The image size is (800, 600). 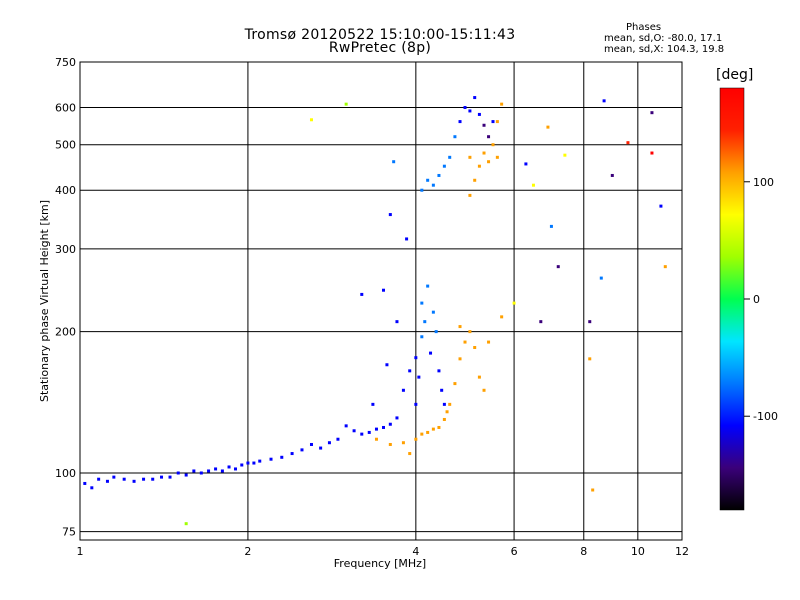 I want to click on x-tick-label: 1, so click(x=80, y=551).